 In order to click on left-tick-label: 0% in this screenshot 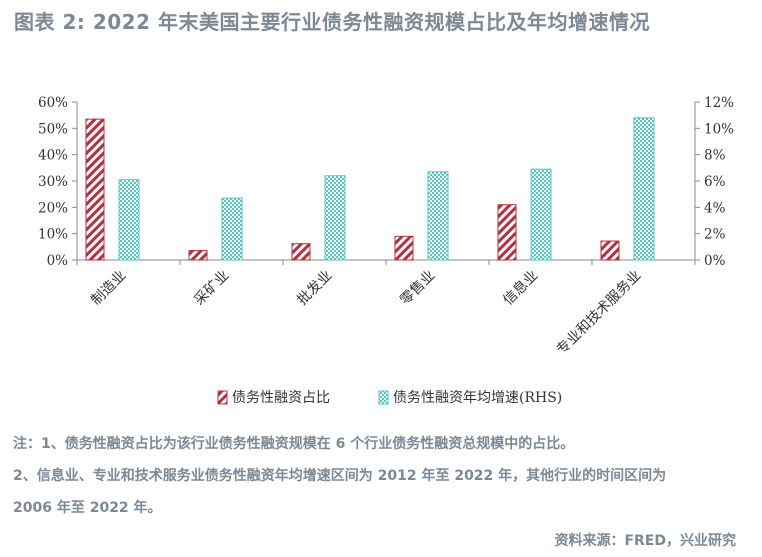, I will do `click(58, 261)`.